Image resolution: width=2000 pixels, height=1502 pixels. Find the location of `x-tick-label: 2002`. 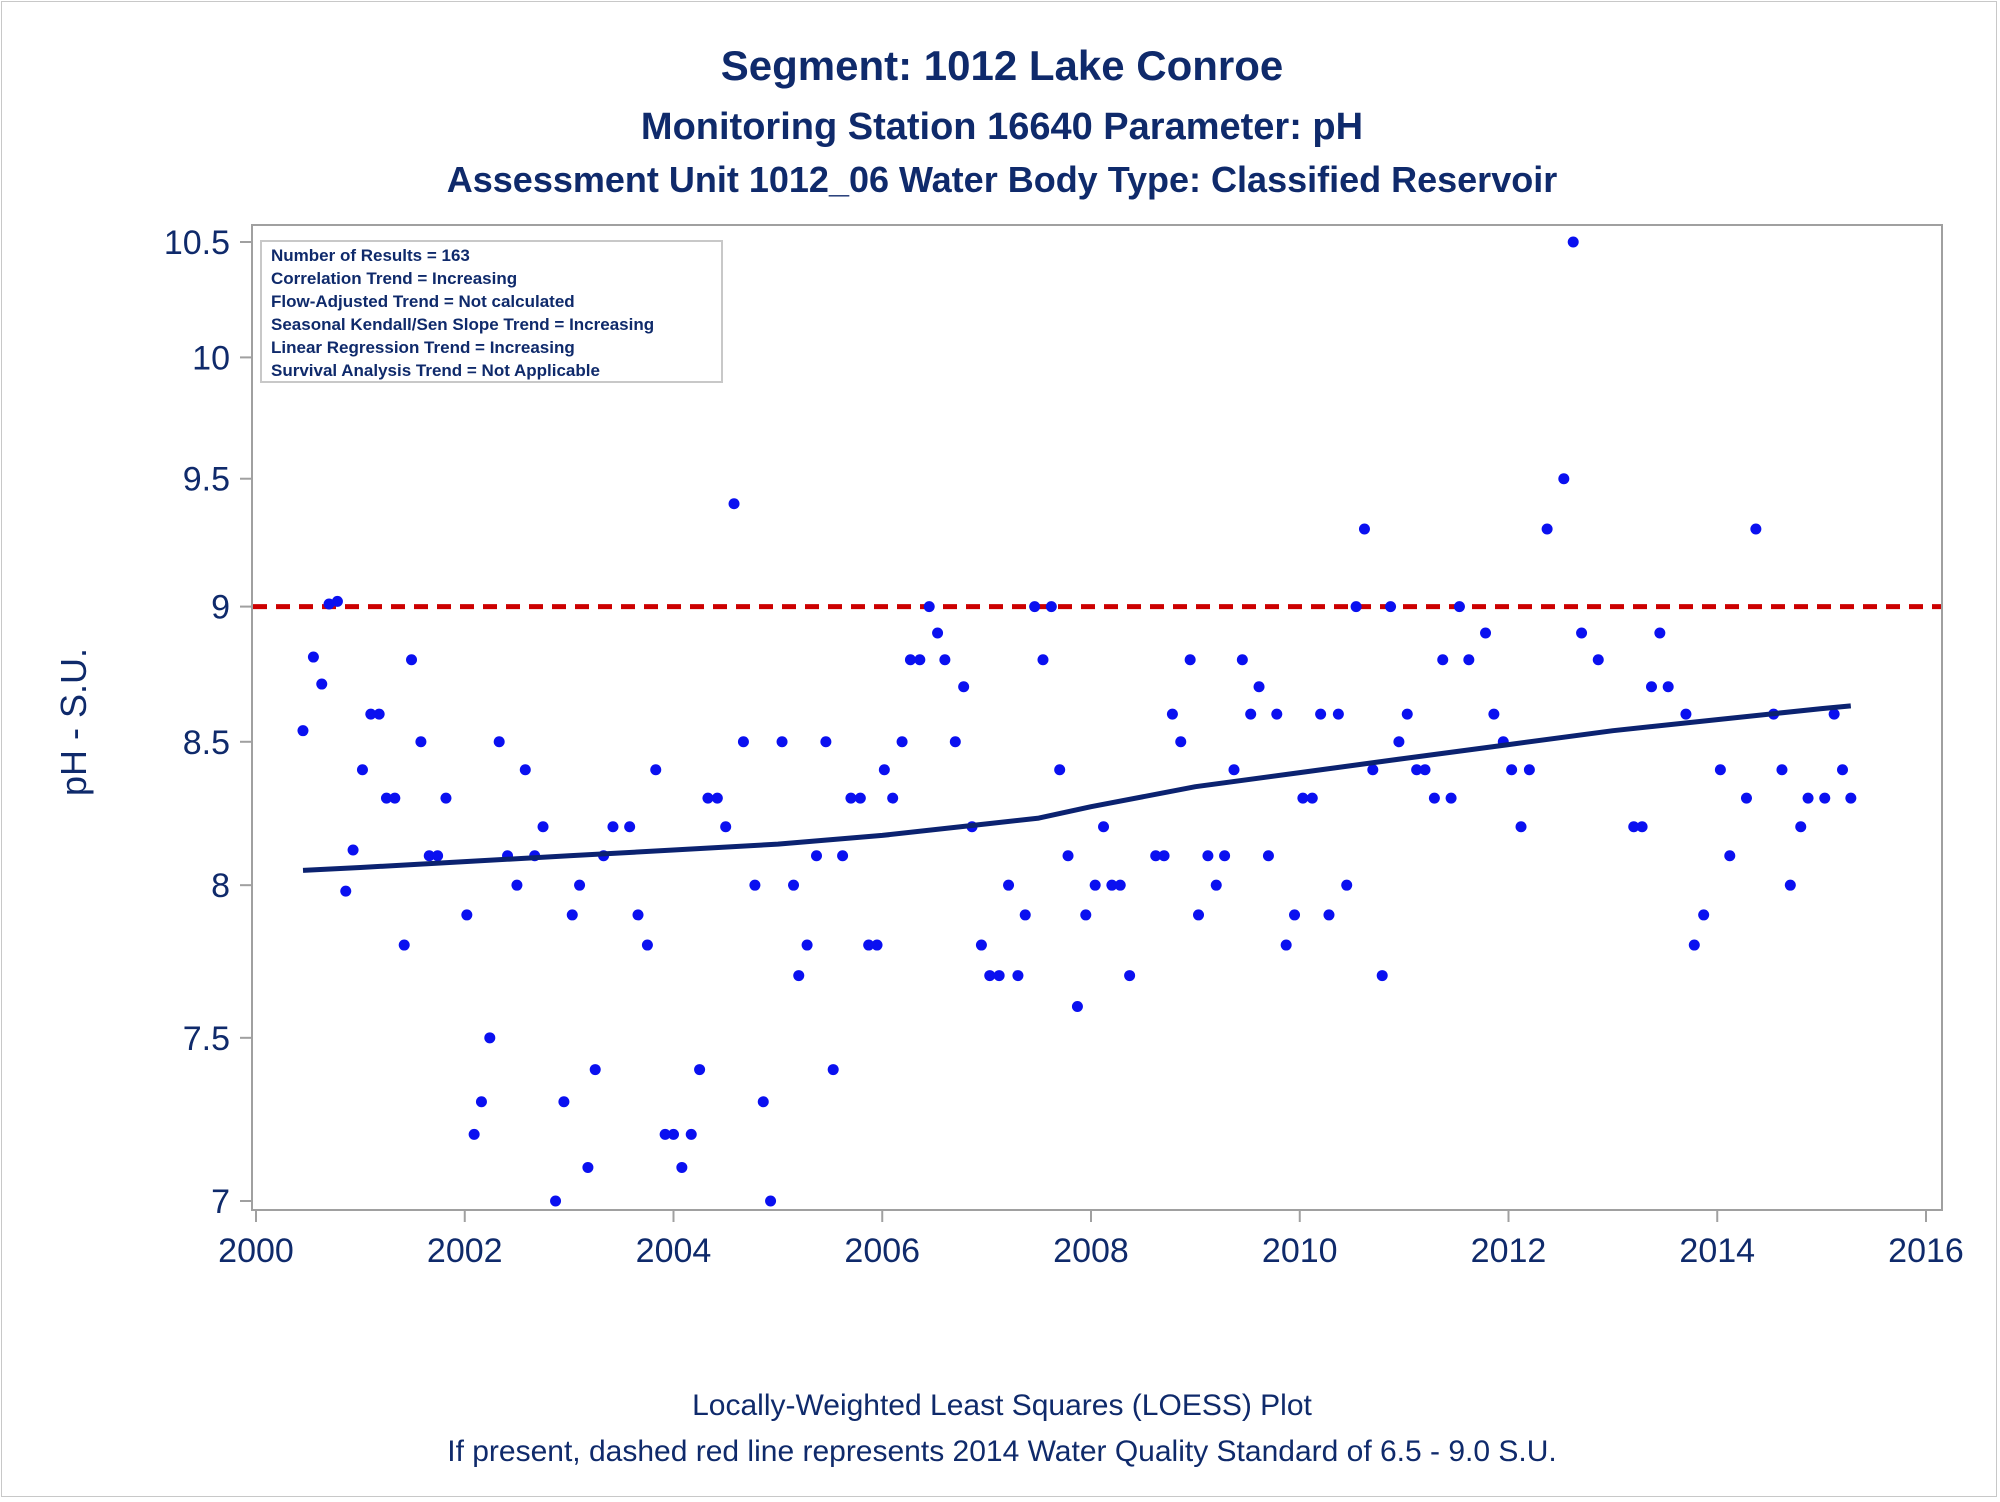

x-tick-label: 2002 is located at coordinates (465, 1251).